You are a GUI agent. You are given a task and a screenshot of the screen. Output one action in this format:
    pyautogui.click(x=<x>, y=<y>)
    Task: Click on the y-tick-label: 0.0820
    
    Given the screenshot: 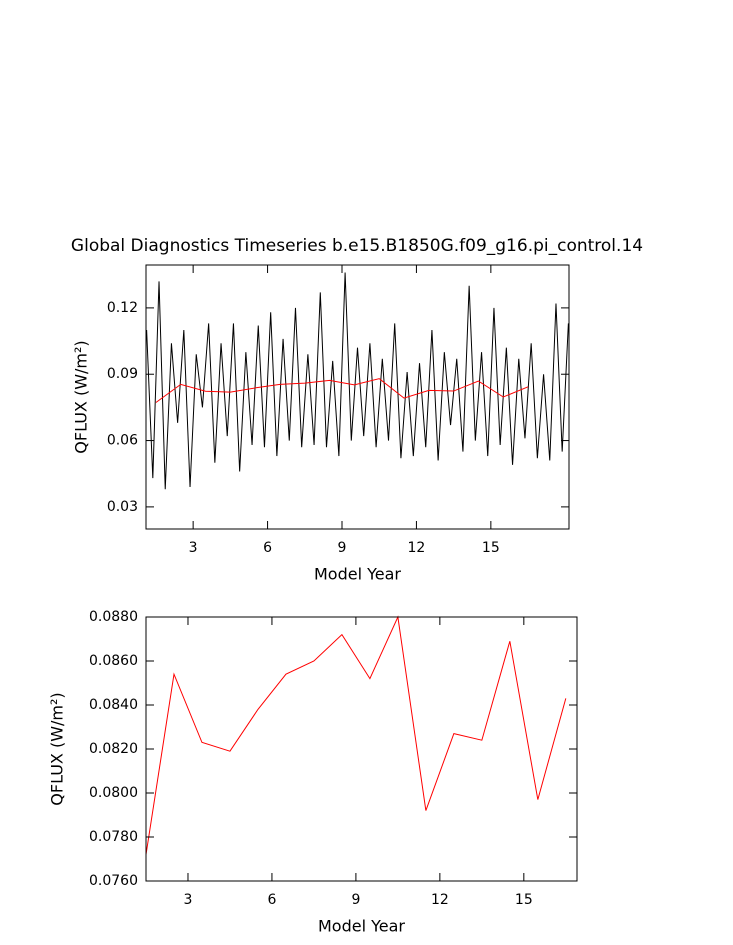 What is the action you would take?
    pyautogui.click(x=113, y=749)
    